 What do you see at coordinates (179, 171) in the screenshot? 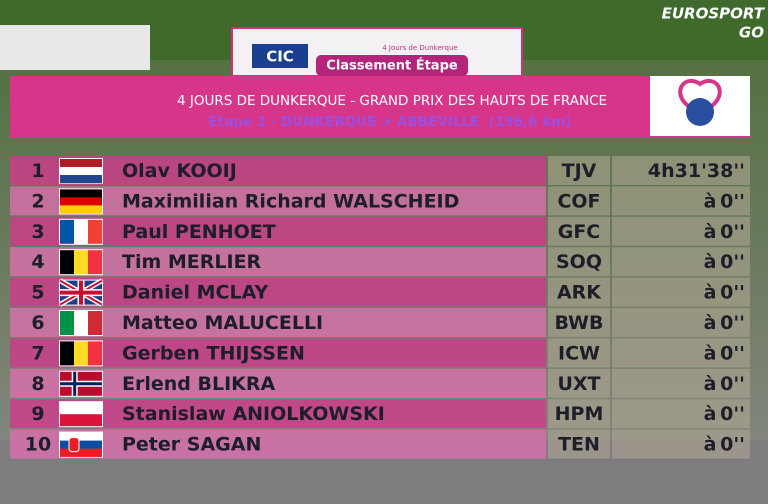
I see `rider-name: Olav KOOIJ` at bounding box center [179, 171].